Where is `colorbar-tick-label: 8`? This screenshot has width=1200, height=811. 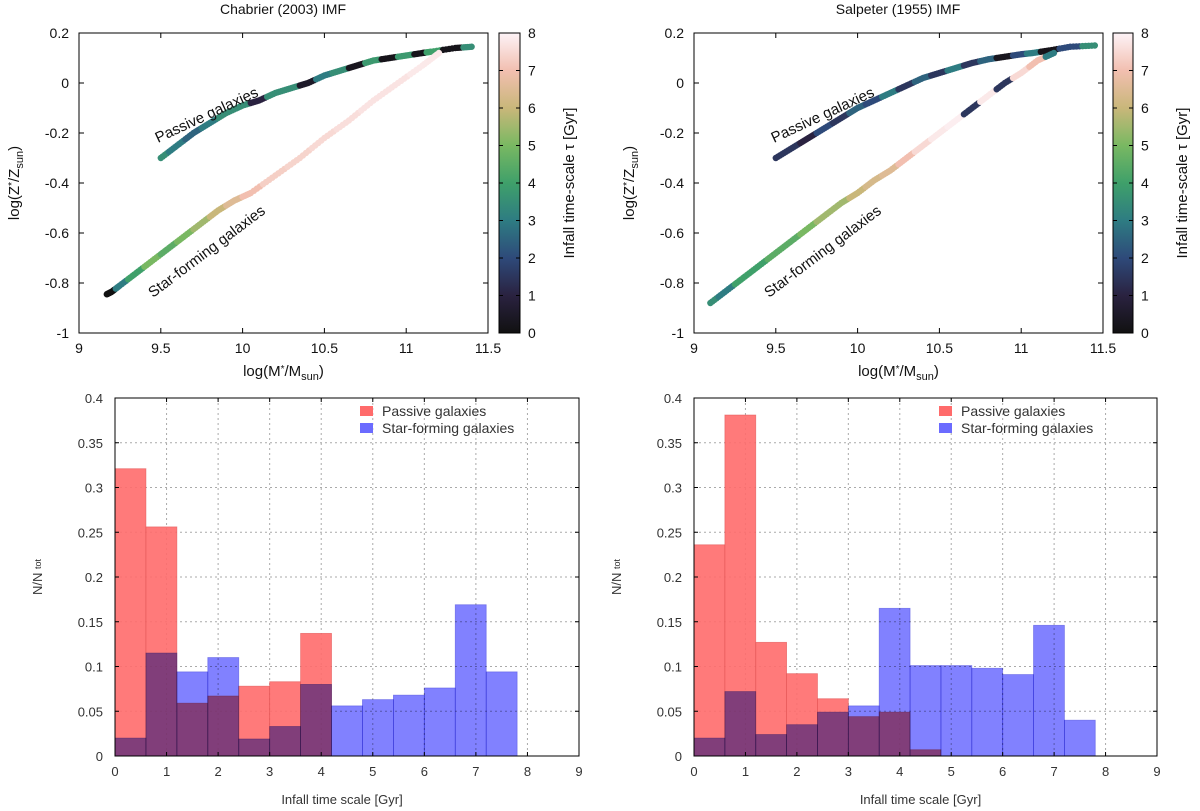 colorbar-tick-label: 8 is located at coordinates (1145, 33).